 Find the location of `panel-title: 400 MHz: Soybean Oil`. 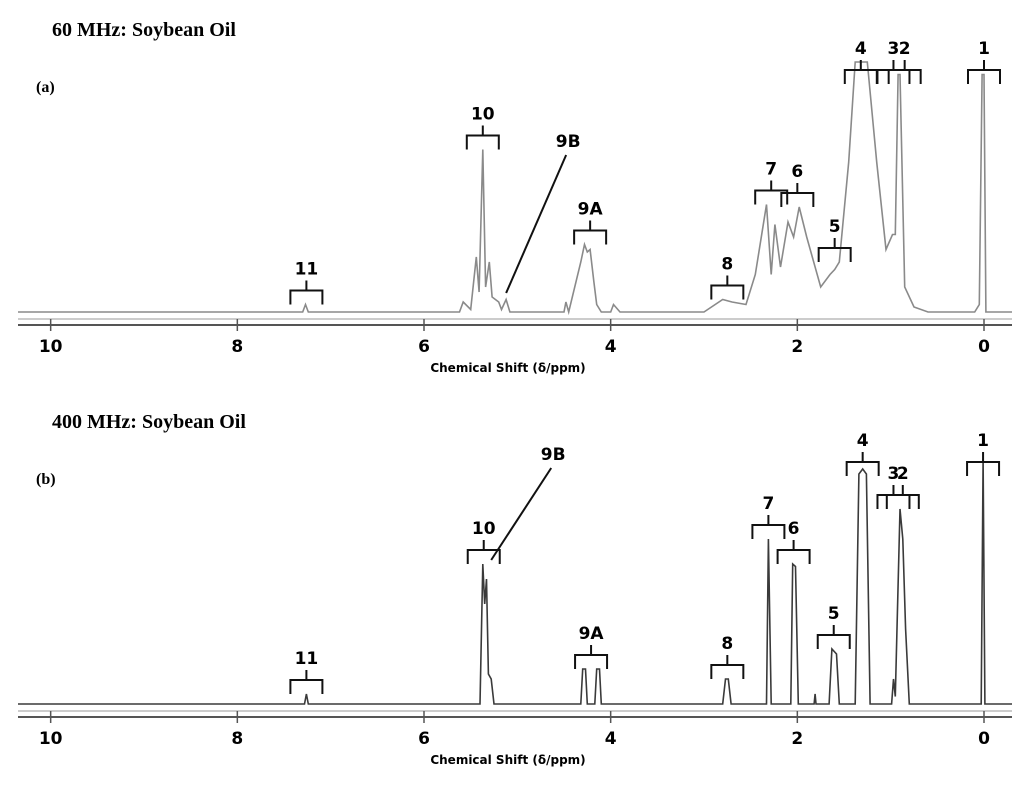

panel-title: 400 MHz: Soybean Oil is located at coordinates (149, 422).